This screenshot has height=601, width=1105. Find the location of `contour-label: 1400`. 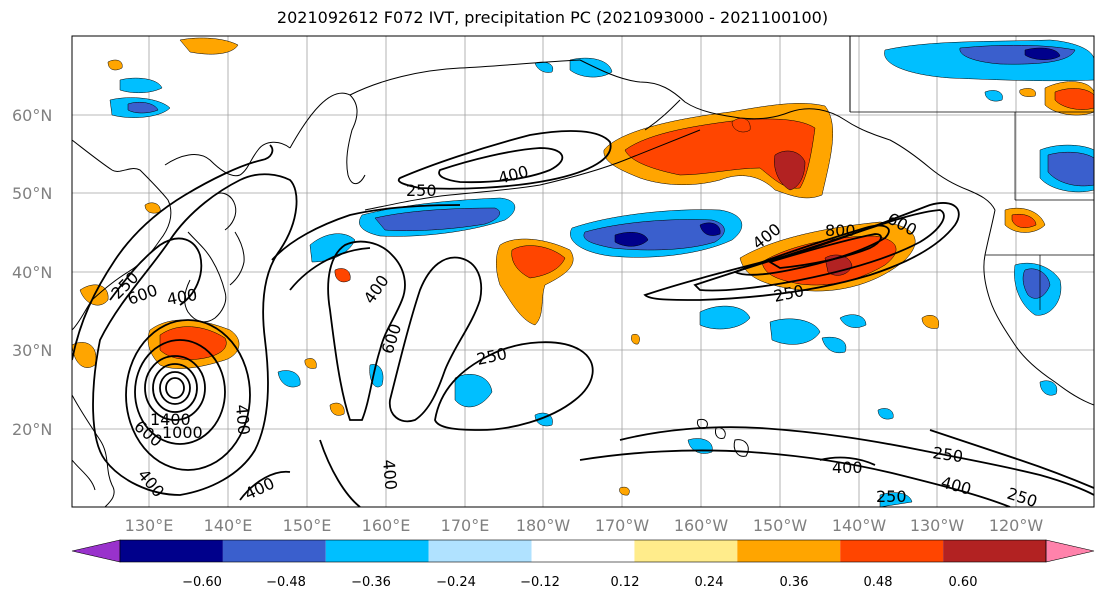

contour-label: 1400 is located at coordinates (170, 419).